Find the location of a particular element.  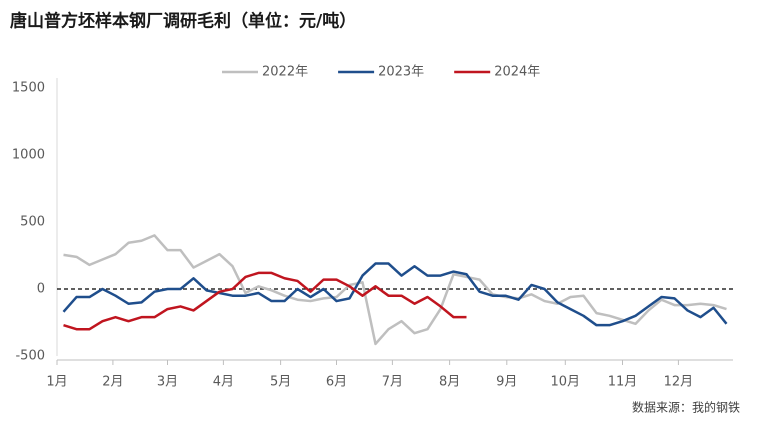

y-tick-label: 500 is located at coordinates (32, 222).